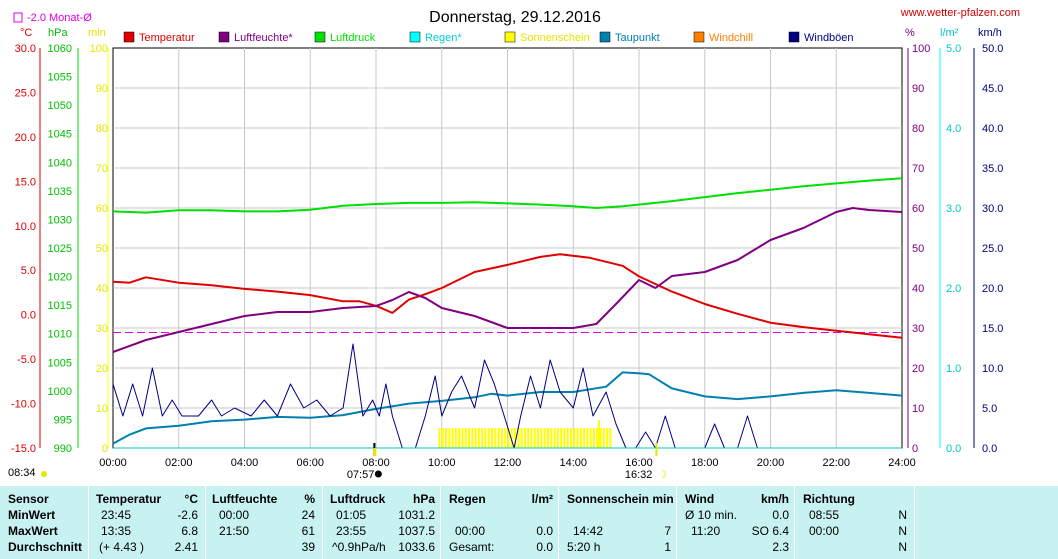 The image size is (1058, 559). Describe the element at coordinates (186, 547) in the screenshot. I see `temp-avg-value: 2.41` at that location.